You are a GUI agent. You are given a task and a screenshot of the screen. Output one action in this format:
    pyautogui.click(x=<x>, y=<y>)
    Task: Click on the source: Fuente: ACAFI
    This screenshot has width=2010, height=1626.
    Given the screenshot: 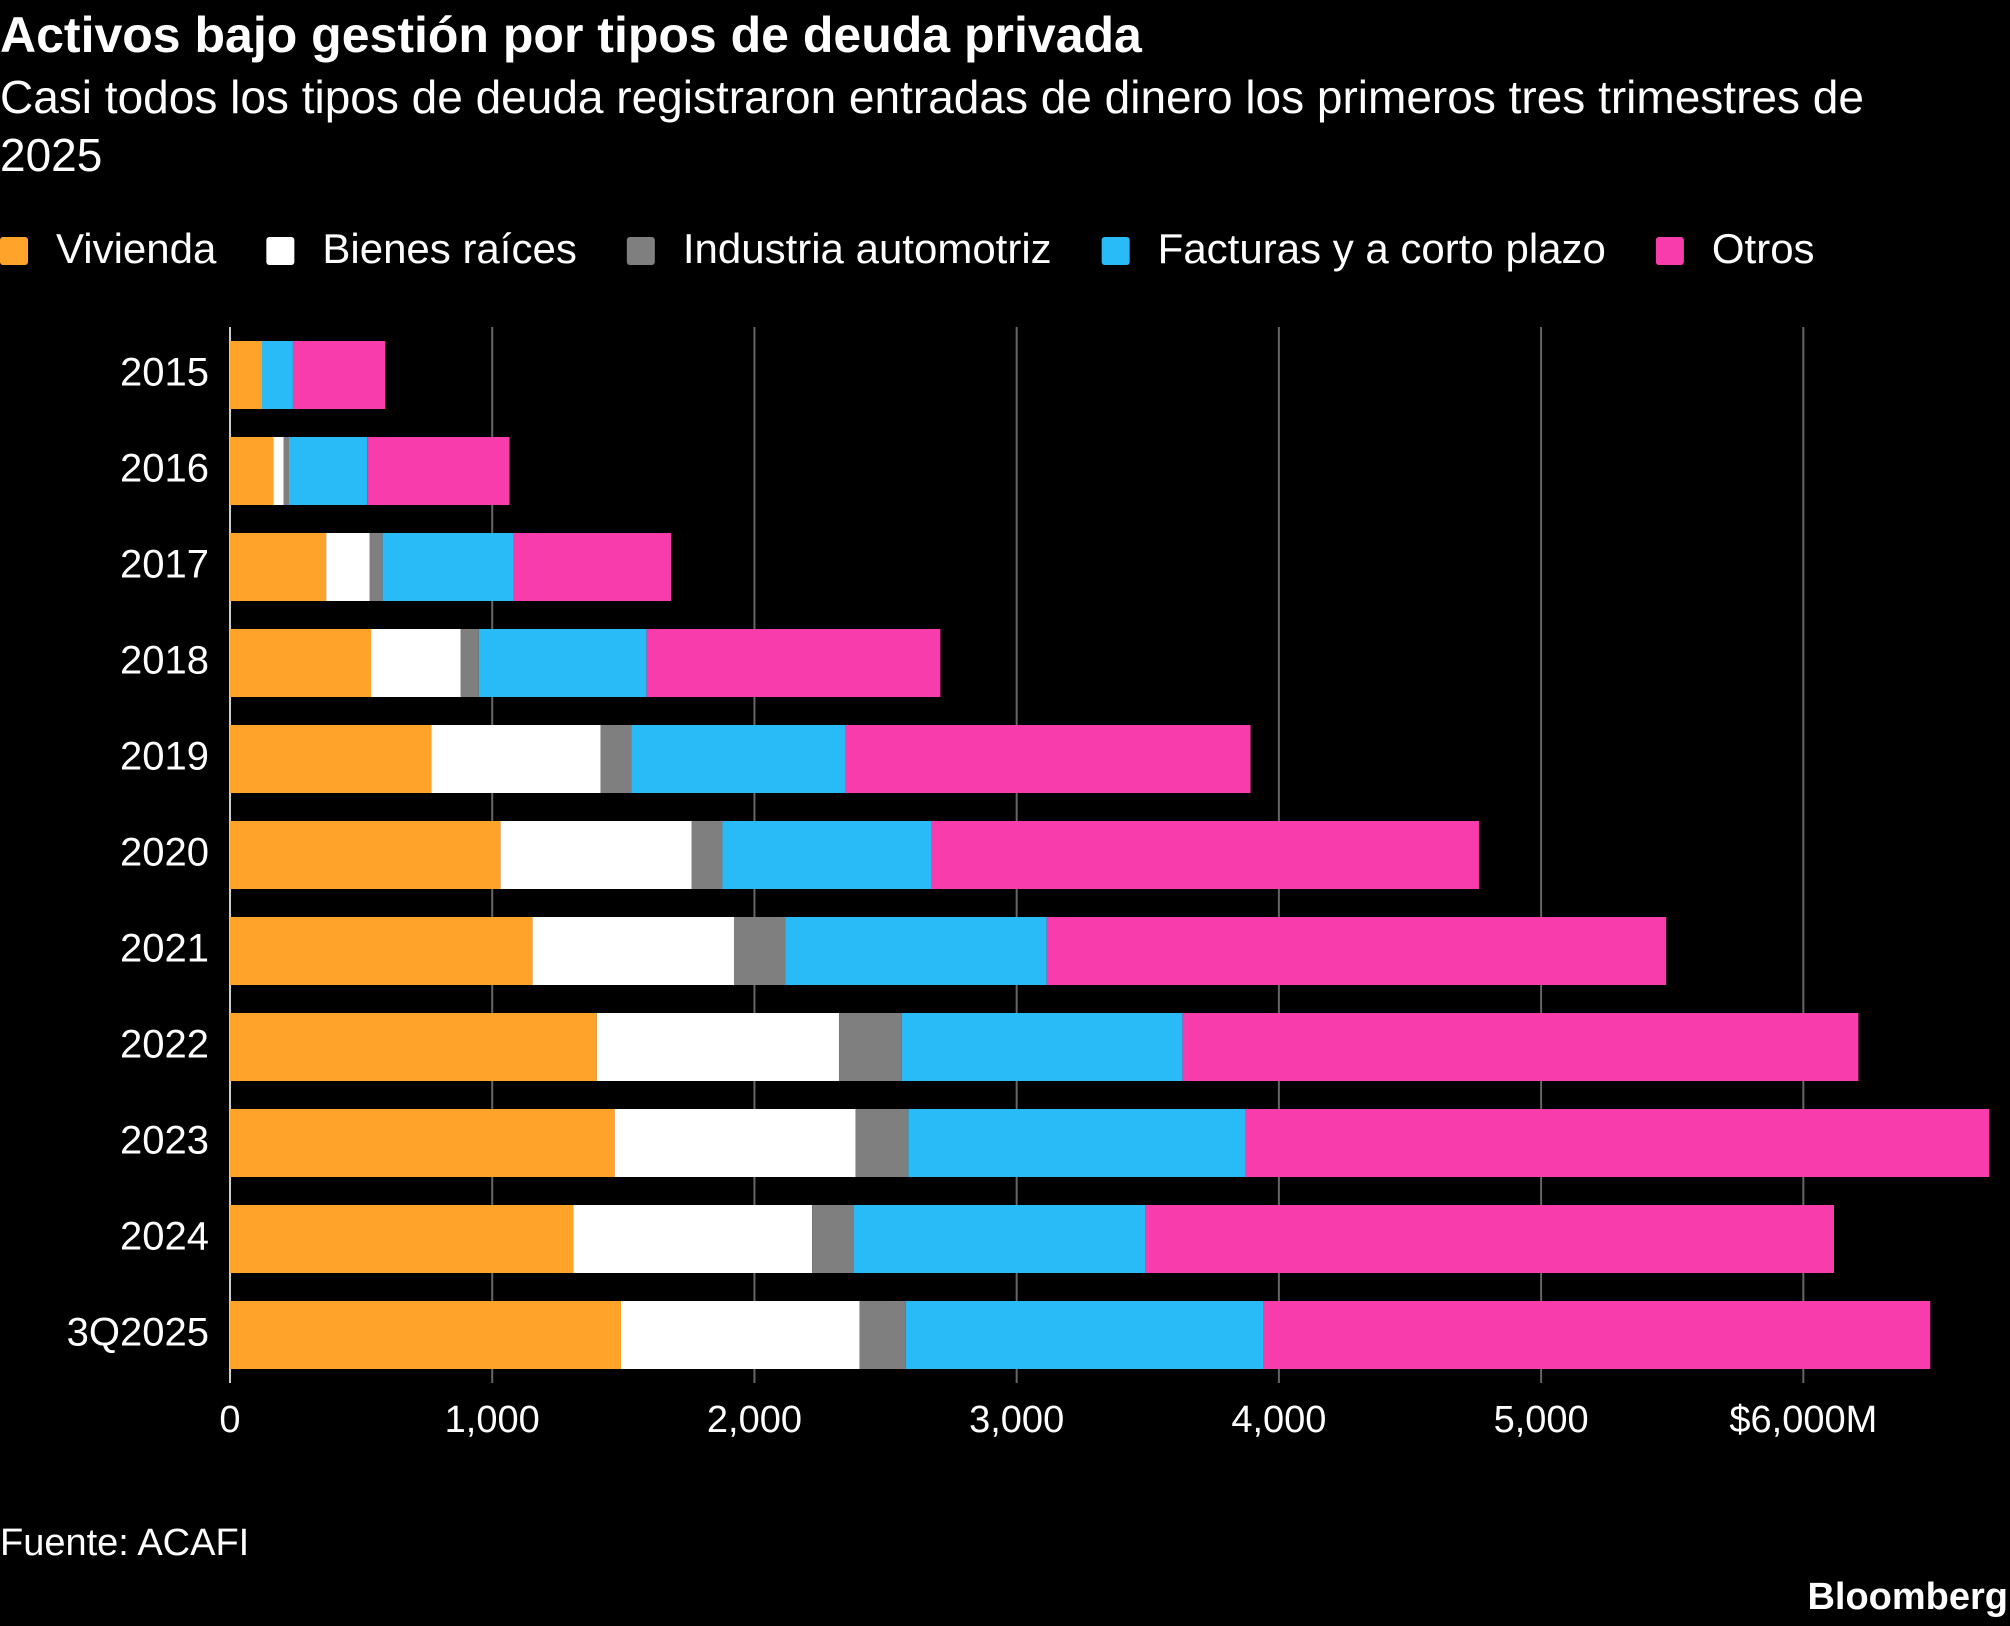 What is the action you would take?
    pyautogui.click(x=124, y=1543)
    